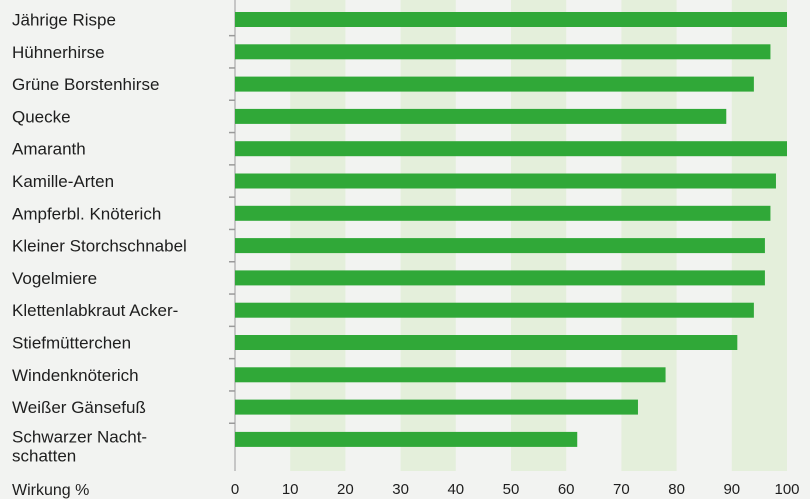 The height and width of the screenshot is (499, 810). Describe the element at coordinates (676, 489) in the screenshot. I see `x-tick-label-8: 80` at that location.